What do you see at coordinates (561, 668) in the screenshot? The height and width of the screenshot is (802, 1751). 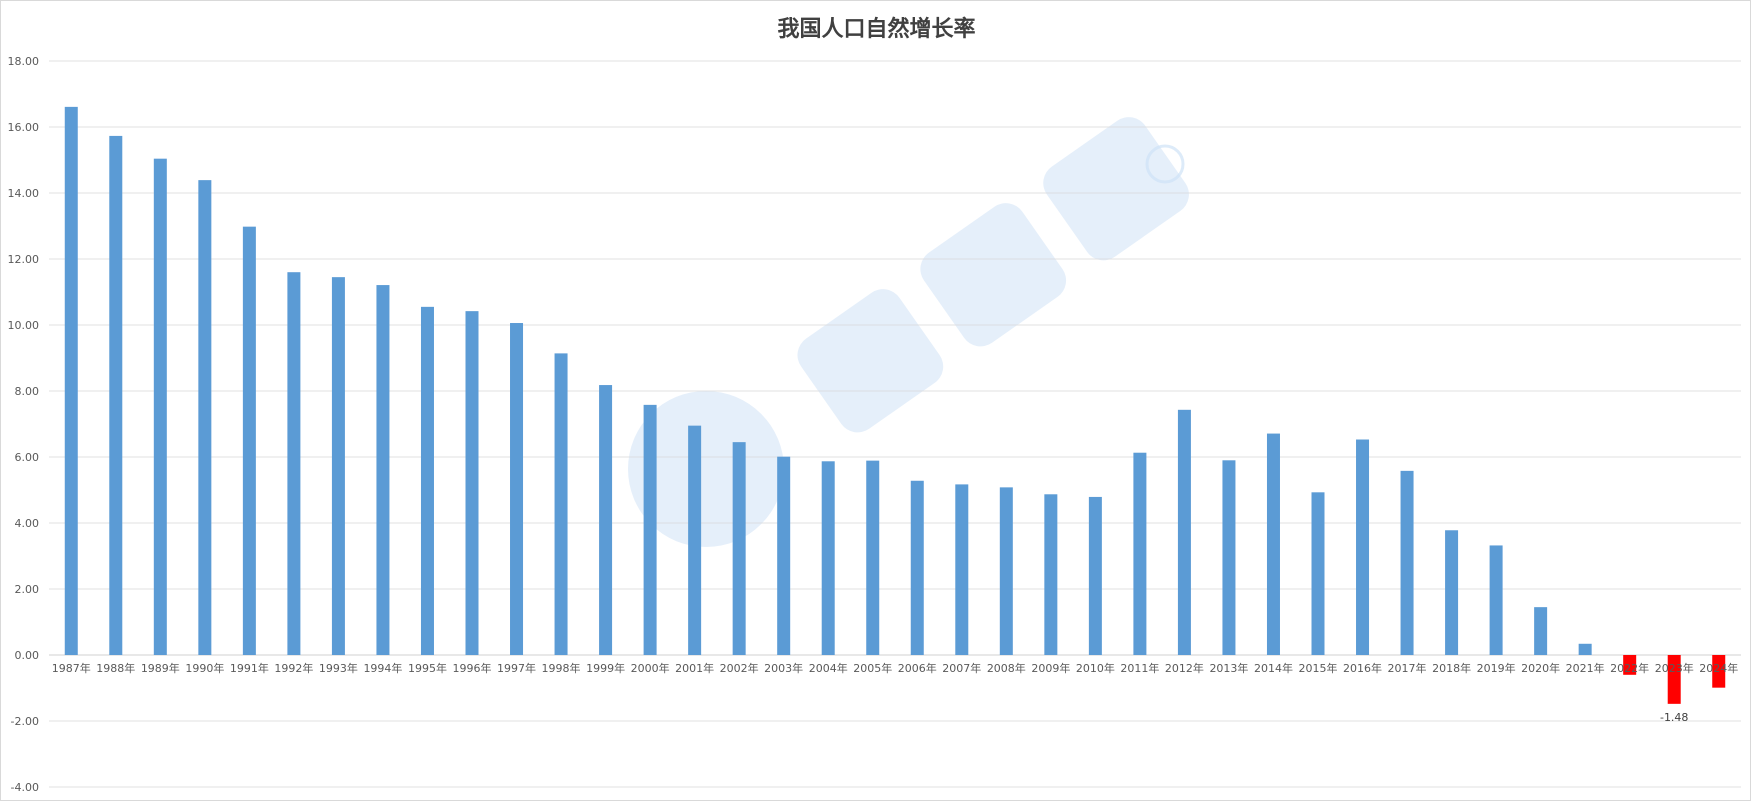 I see `x-tick-label: 1998年` at bounding box center [561, 668].